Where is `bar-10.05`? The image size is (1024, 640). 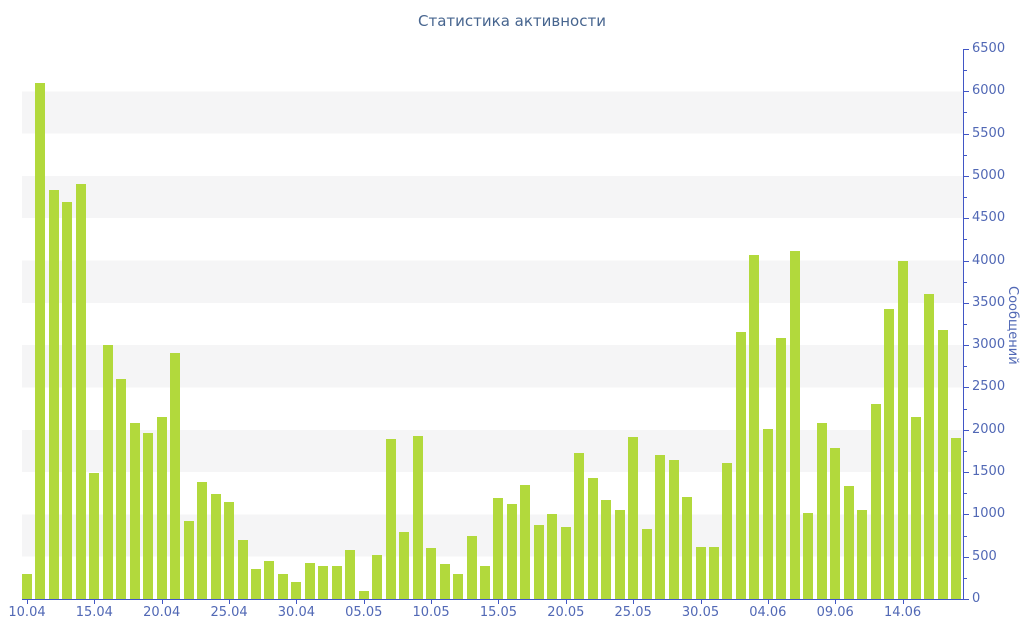
bar-10.05 is located at coordinates (431, 573).